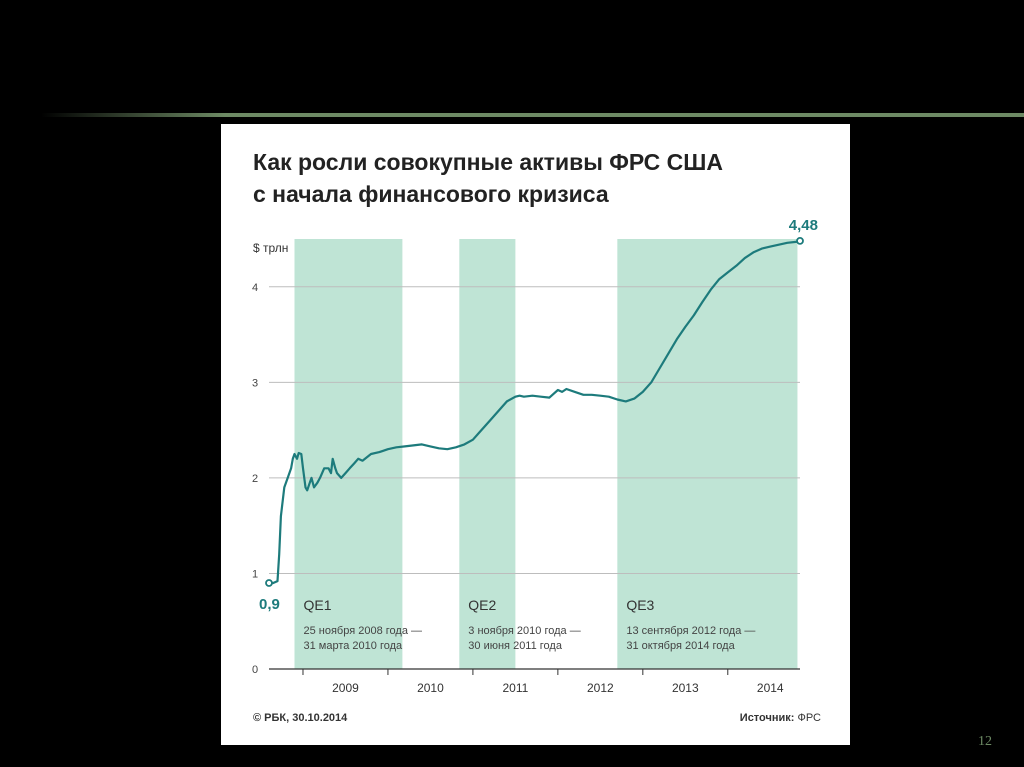 The image size is (1024, 767). I want to click on chart-title-line-1: Как росли совокупные активы ФРС США, so click(488, 162).